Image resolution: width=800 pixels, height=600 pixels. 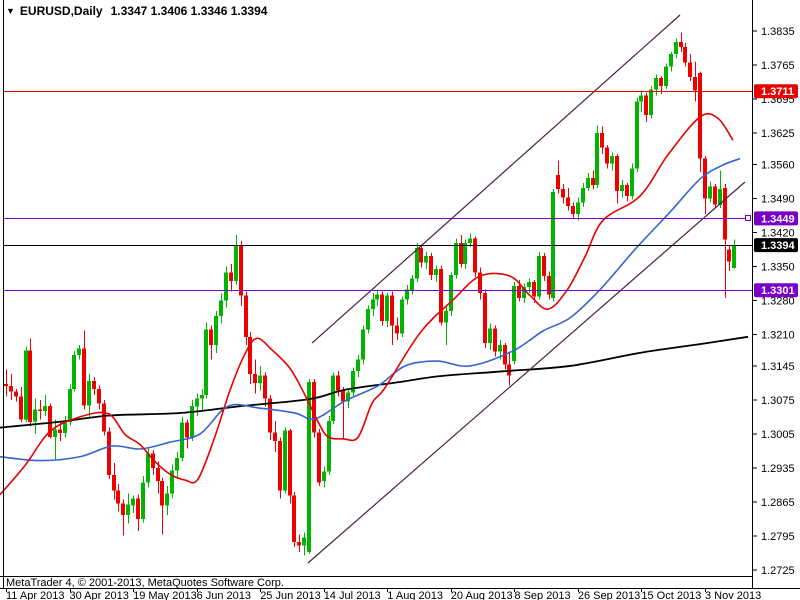 I want to click on trendline-handle, so click(x=748, y=218).